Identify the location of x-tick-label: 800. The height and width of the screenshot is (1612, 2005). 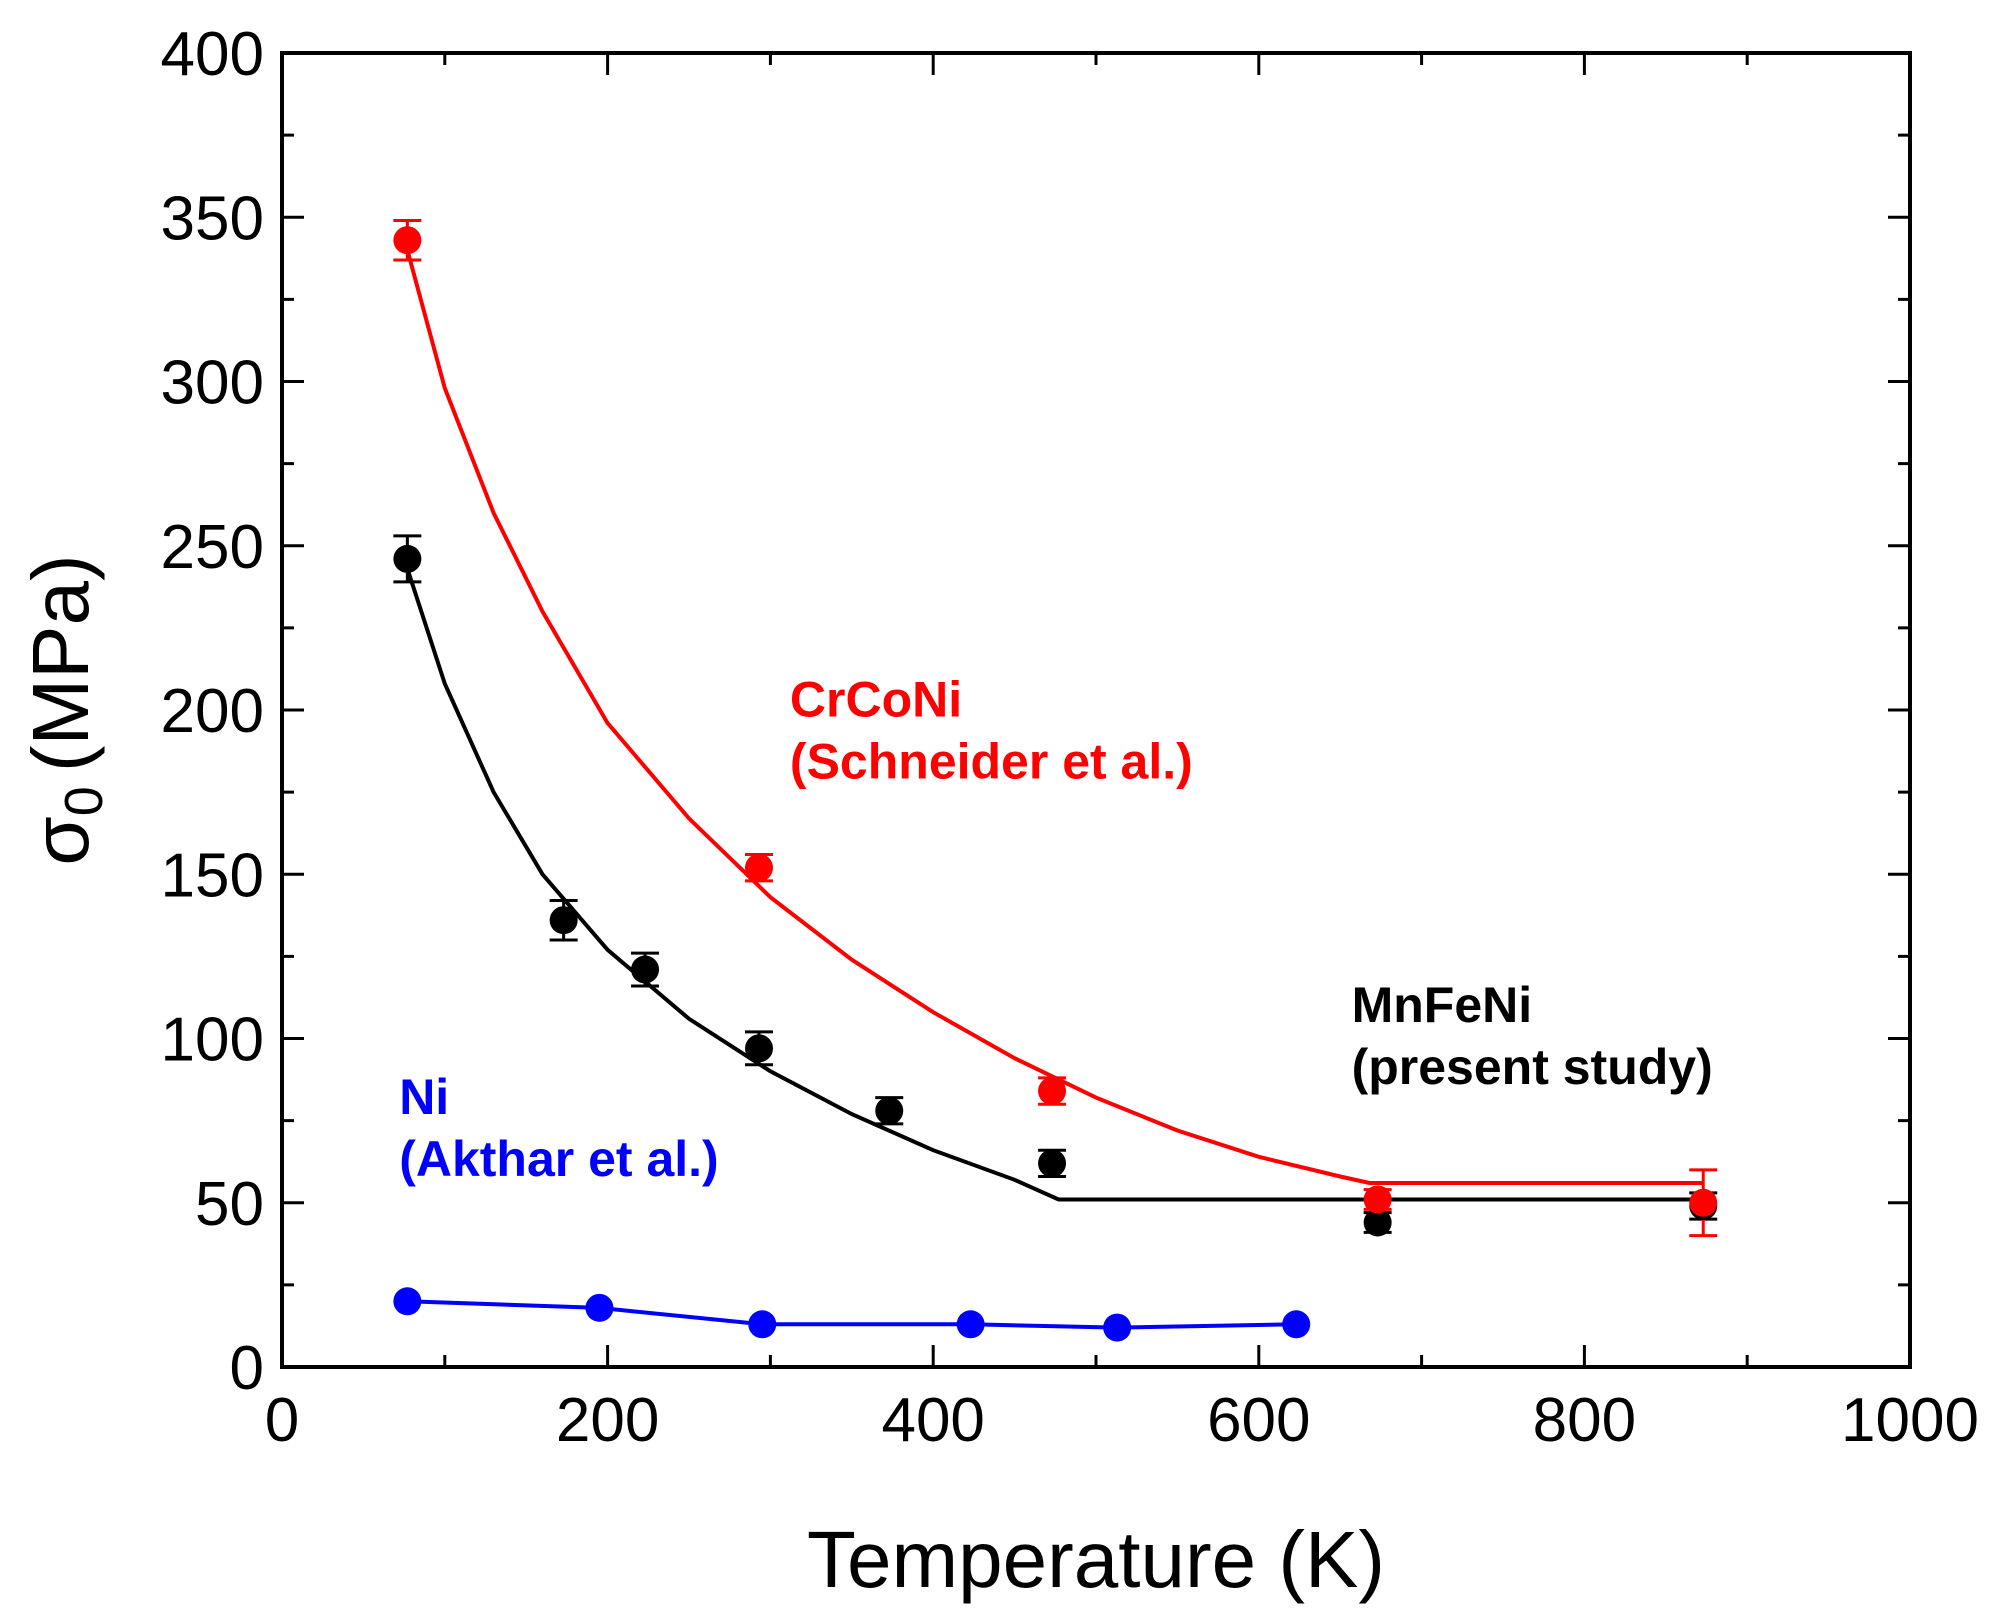
(1584, 1420).